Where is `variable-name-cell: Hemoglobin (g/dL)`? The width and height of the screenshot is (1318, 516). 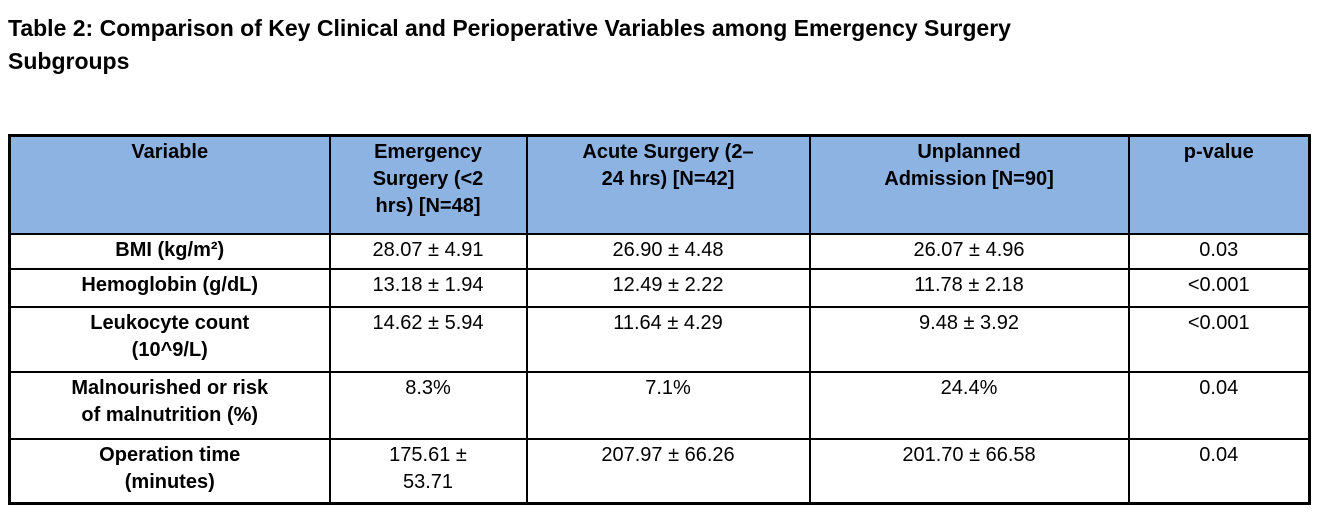 variable-name-cell: Hemoglobin (g/dL) is located at coordinates (169, 287).